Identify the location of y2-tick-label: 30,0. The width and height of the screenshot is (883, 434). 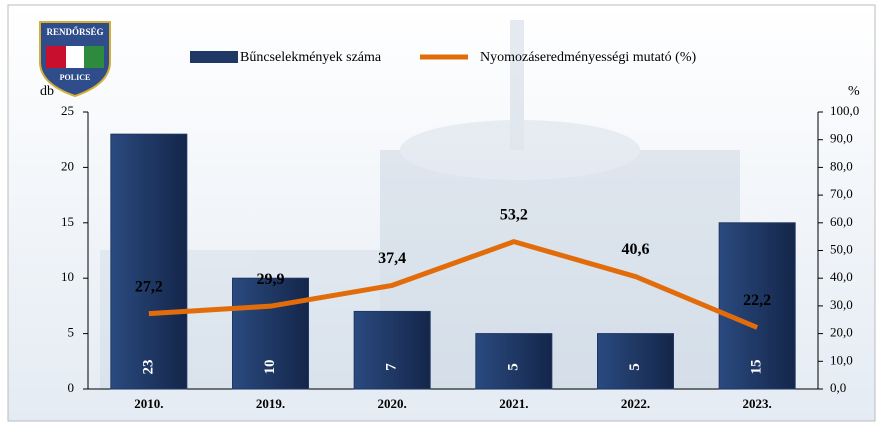
(841, 304).